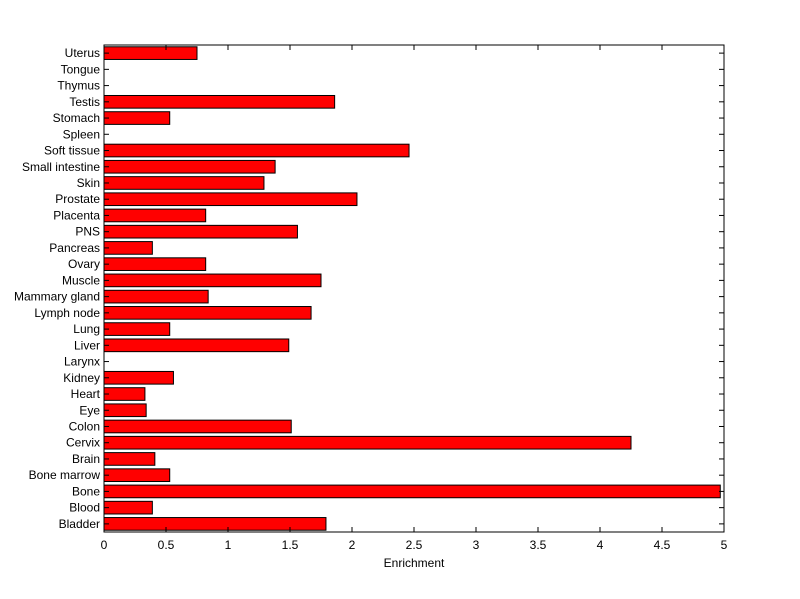  I want to click on y-tick-label: Thymus, so click(78, 86).